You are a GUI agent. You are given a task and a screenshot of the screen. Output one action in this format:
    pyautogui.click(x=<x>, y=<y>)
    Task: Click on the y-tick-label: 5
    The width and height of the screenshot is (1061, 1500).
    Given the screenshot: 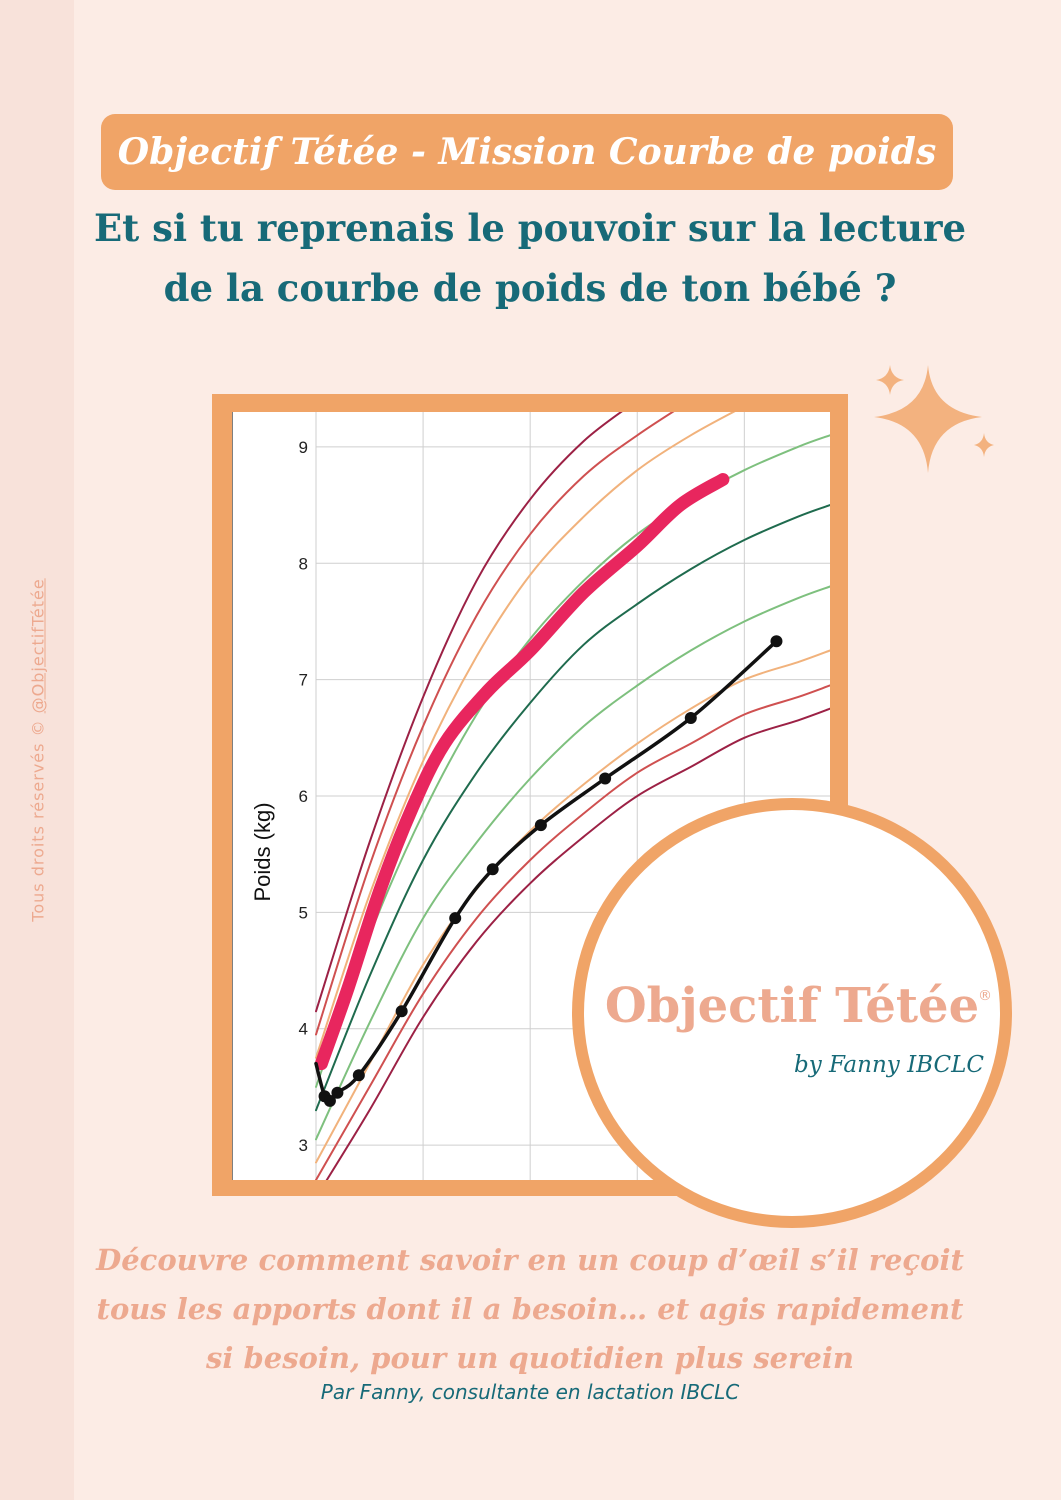 What is the action you would take?
    pyautogui.click(x=303, y=912)
    